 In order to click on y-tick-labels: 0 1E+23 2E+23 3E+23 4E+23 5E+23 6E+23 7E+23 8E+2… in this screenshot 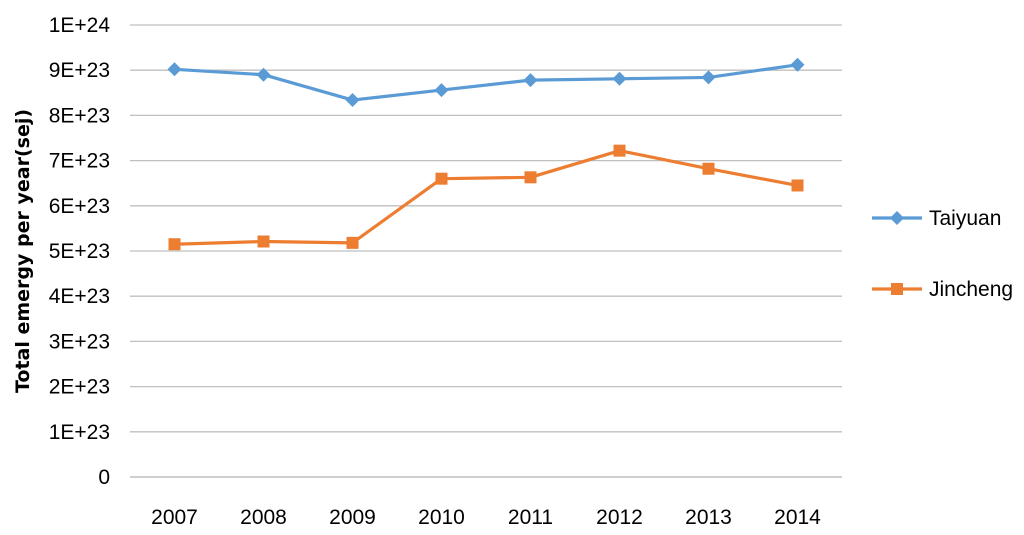, I will do `click(80, 251)`.